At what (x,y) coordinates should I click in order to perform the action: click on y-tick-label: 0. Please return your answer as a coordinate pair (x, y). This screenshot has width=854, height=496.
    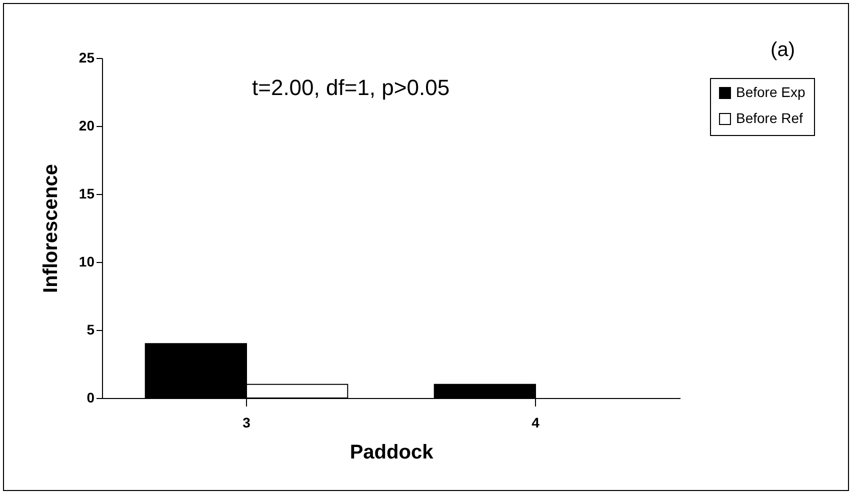
    Looking at the image, I should click on (90, 398).